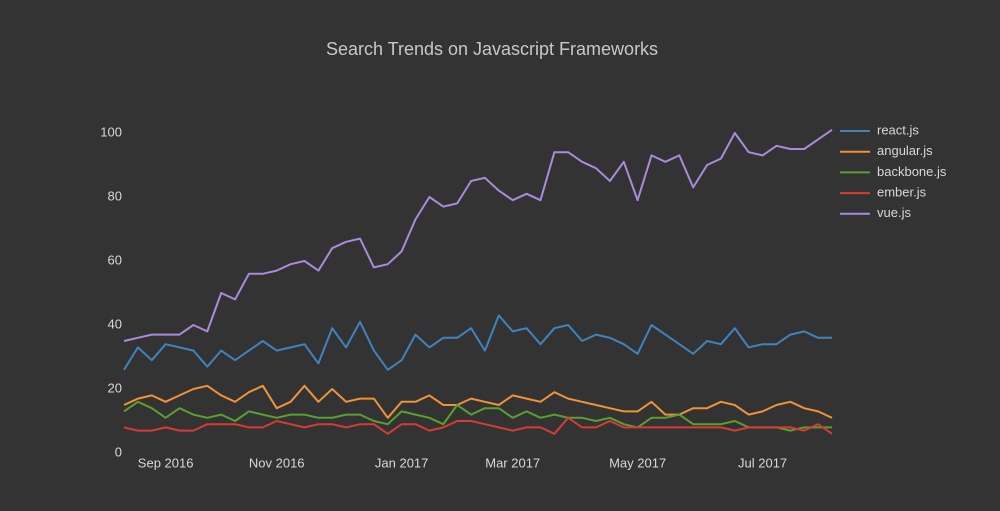 The image size is (1000, 511). I want to click on legend-label: ember.js, so click(902, 192).